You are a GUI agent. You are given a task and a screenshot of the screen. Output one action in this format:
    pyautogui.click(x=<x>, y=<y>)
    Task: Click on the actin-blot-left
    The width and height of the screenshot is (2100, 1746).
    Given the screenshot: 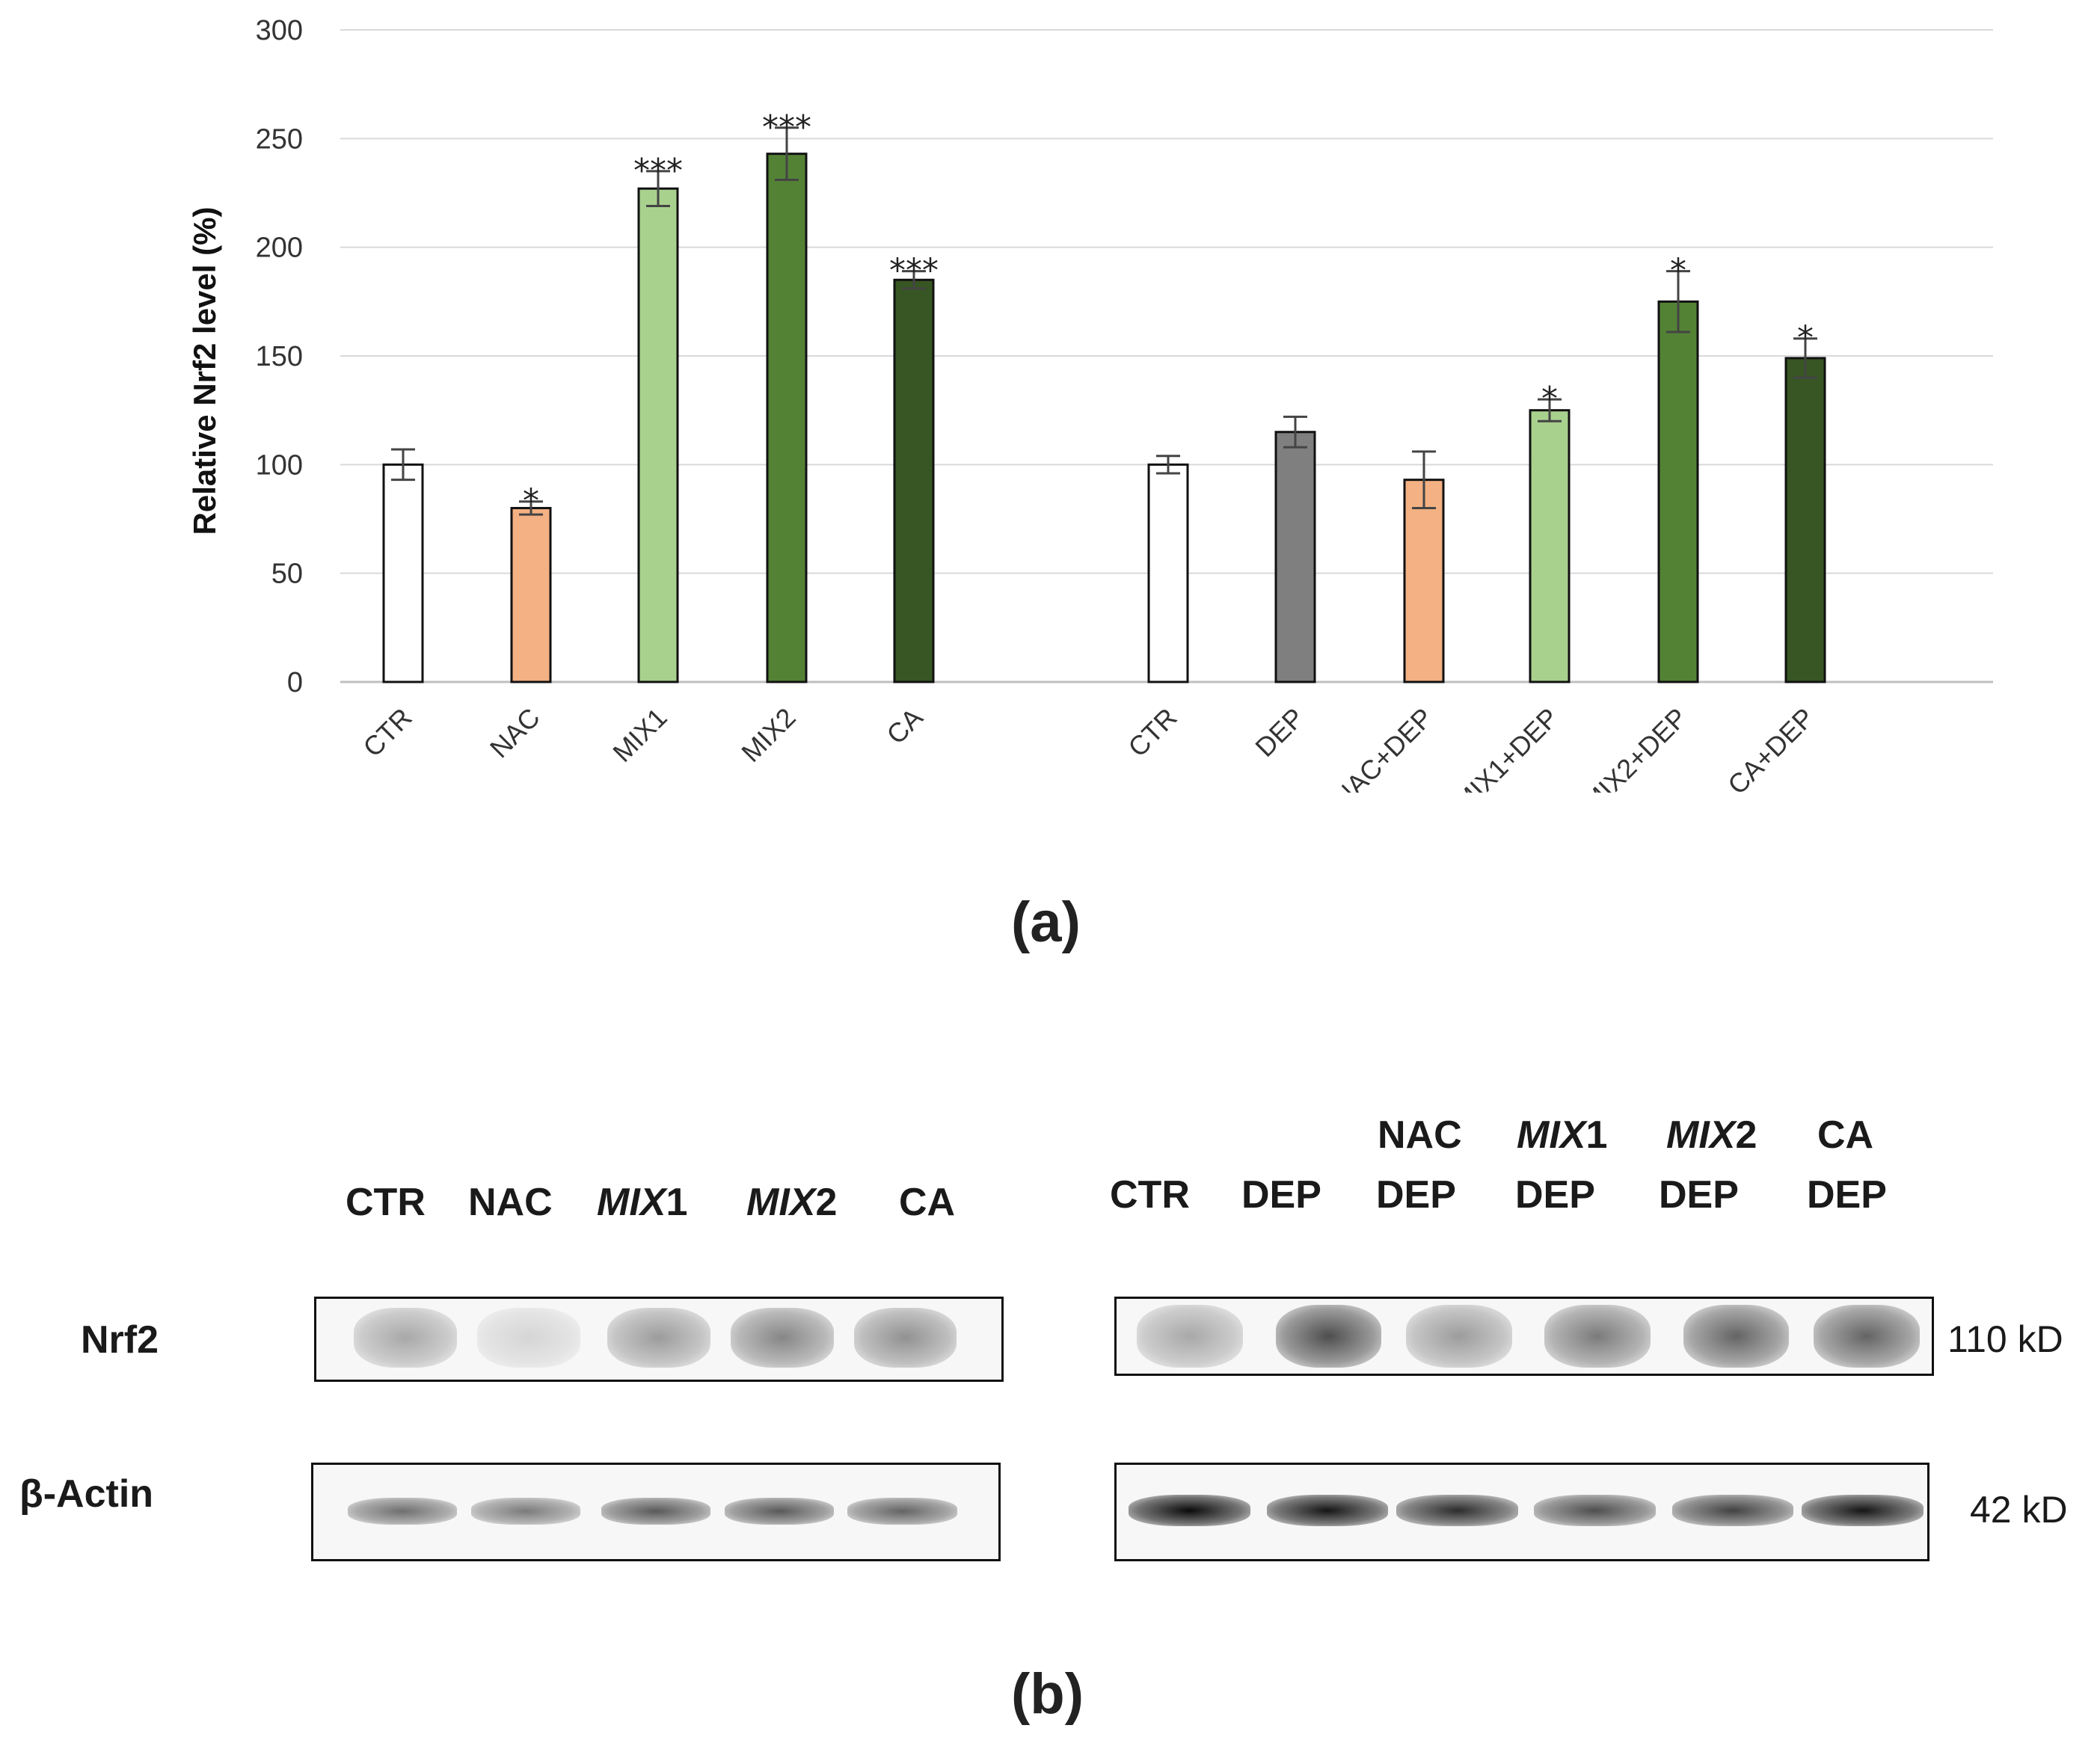 What is the action you would take?
    pyautogui.click(x=656, y=1512)
    